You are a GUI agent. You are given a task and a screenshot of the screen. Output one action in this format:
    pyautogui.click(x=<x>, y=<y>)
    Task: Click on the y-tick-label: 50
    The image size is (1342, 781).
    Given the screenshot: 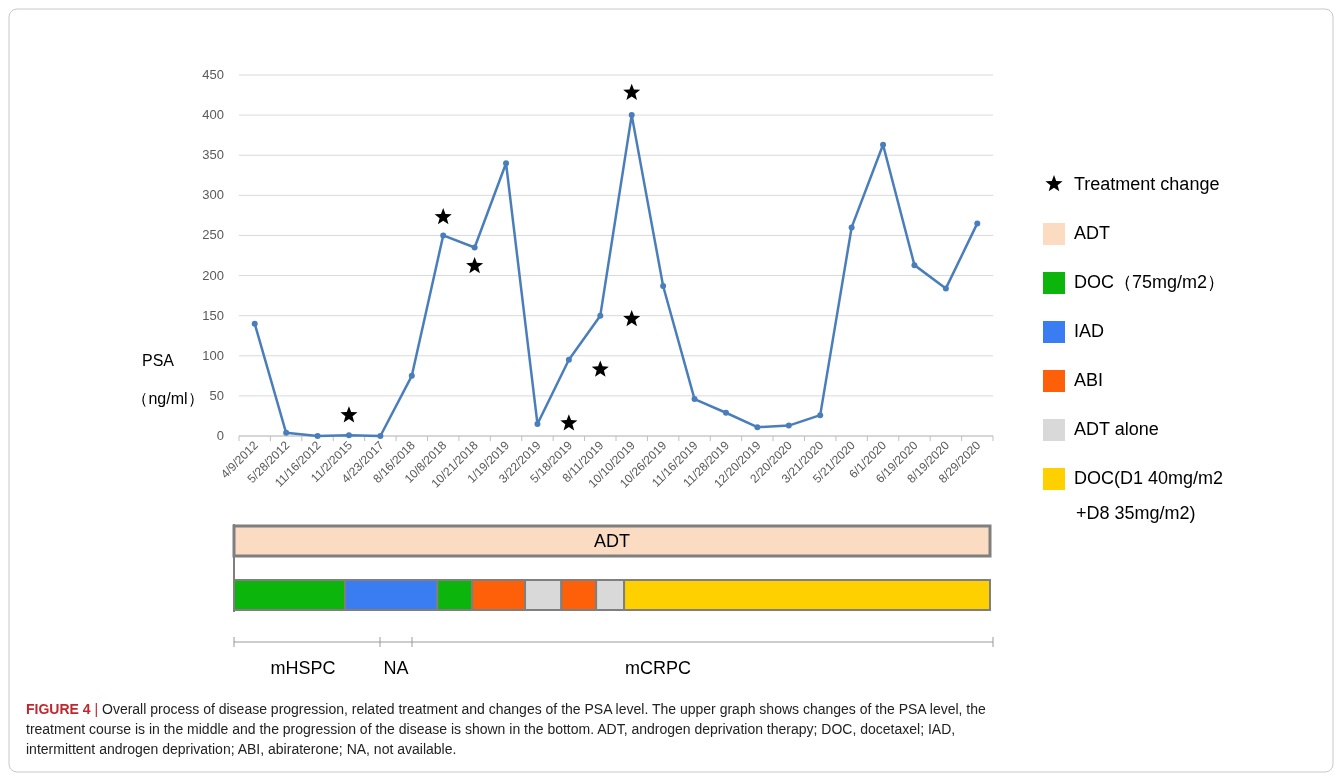 What is the action you would take?
    pyautogui.click(x=216, y=395)
    